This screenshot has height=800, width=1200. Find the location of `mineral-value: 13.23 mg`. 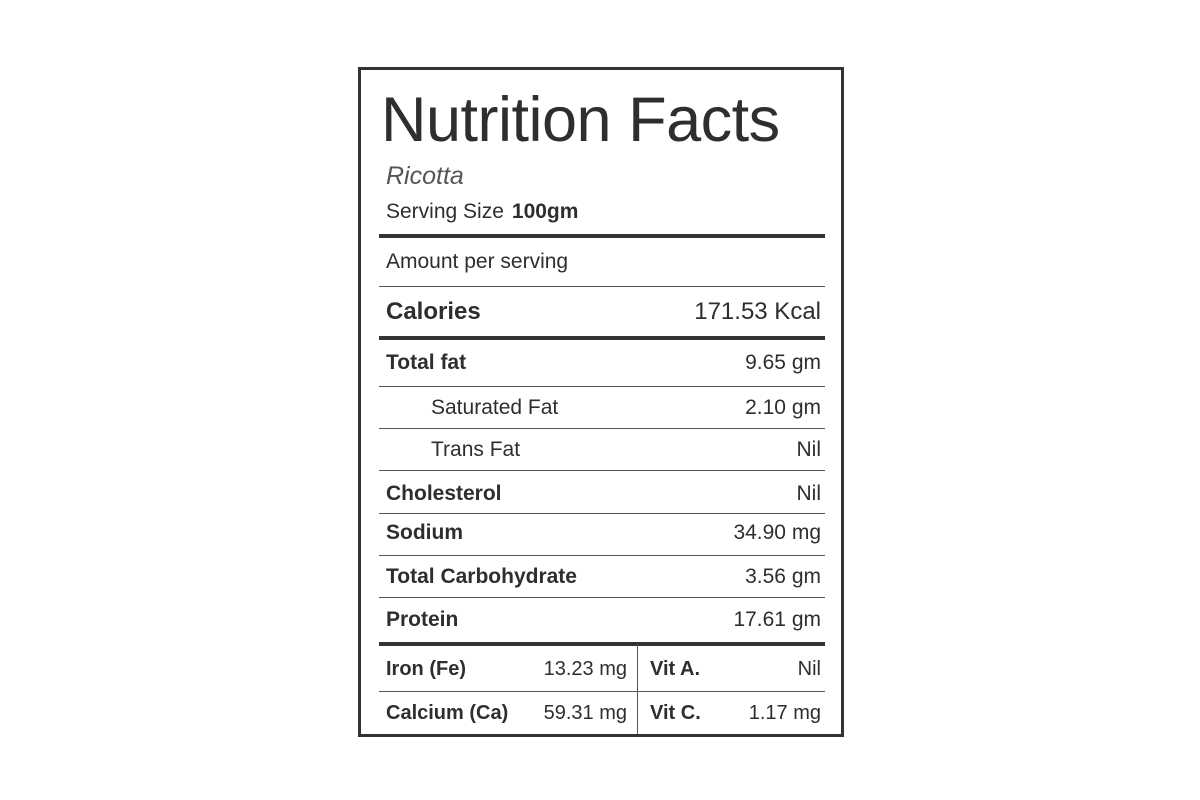

mineral-value: 13.23 mg is located at coordinates (585, 668).